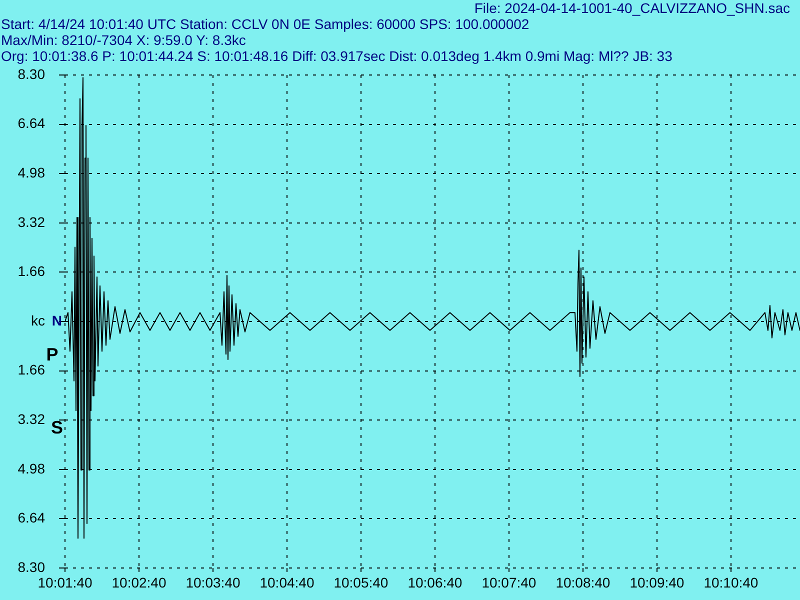 The image size is (800, 600). Describe the element at coordinates (435, 582) in the screenshot. I see `x-tick-label: 10:06:40` at that location.